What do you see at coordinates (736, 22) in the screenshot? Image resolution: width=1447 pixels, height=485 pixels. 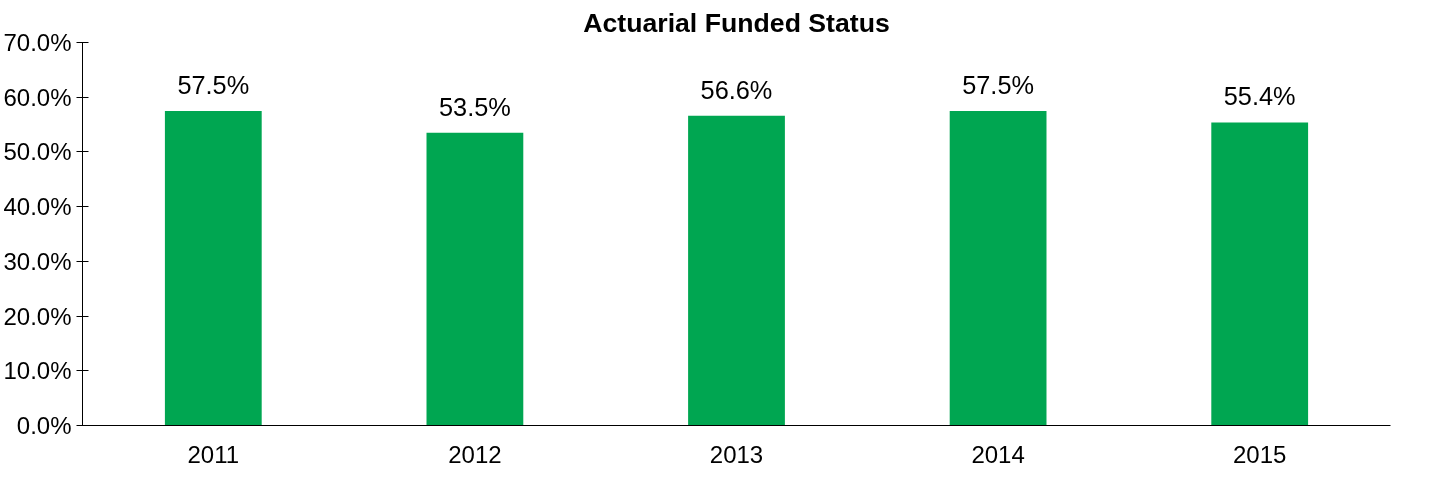 I see `chart-title: Actuarial Funded Status` at bounding box center [736, 22].